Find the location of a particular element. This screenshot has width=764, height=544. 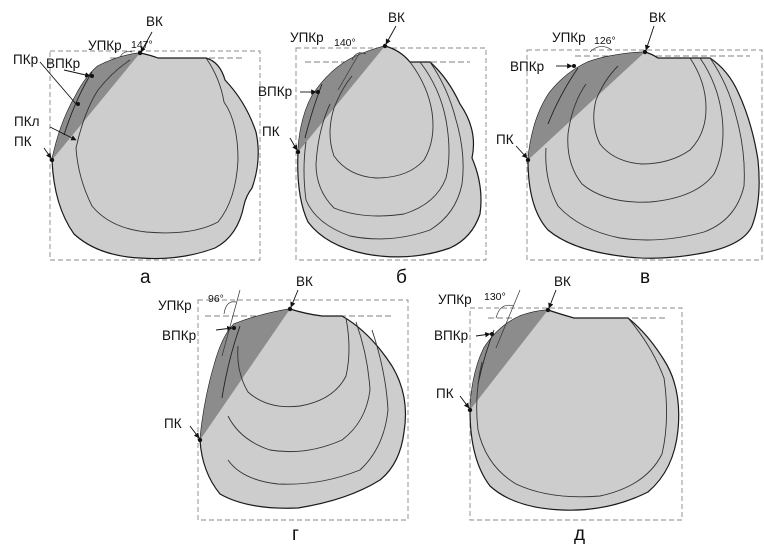

angle-label: 126° is located at coordinates (605, 41).